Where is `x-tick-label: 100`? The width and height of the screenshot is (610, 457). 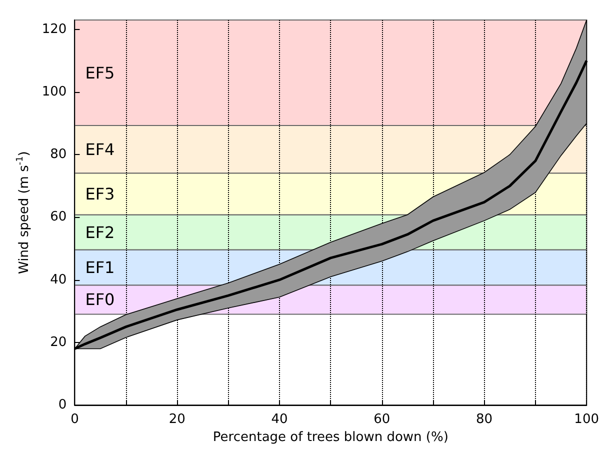
x-tick-label: 100 is located at coordinates (587, 420).